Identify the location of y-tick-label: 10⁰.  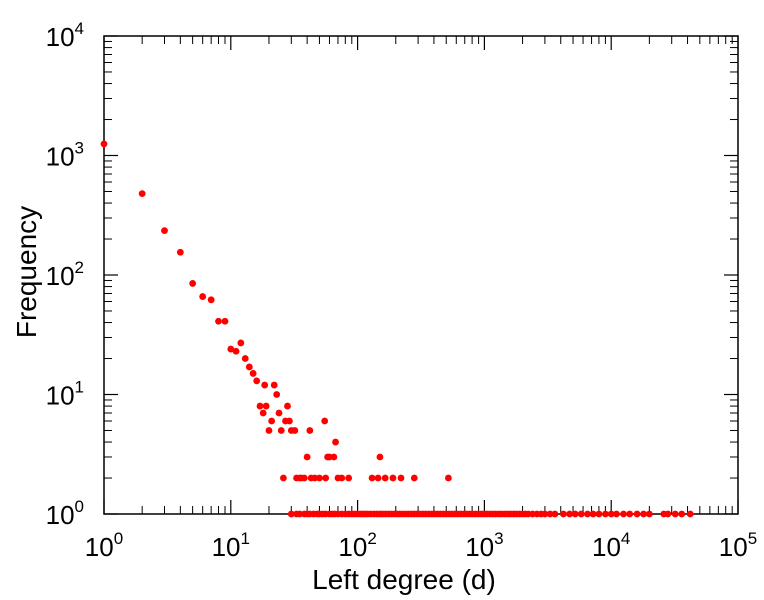
(65, 513).